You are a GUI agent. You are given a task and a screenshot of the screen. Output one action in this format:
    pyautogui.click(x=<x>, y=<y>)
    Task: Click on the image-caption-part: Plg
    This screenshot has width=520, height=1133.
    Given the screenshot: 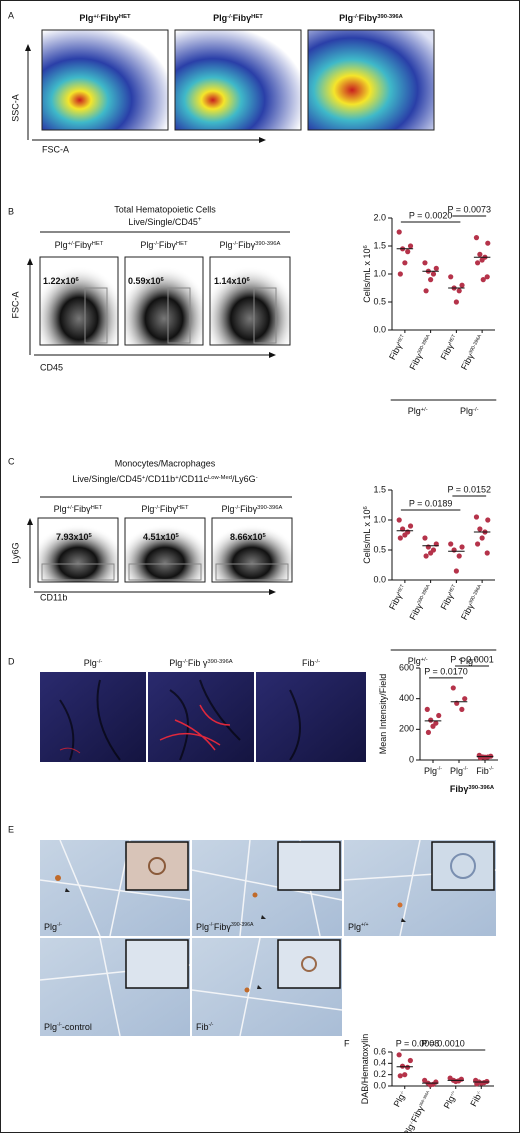 What is the action you would take?
    pyautogui.click(x=354, y=927)
    